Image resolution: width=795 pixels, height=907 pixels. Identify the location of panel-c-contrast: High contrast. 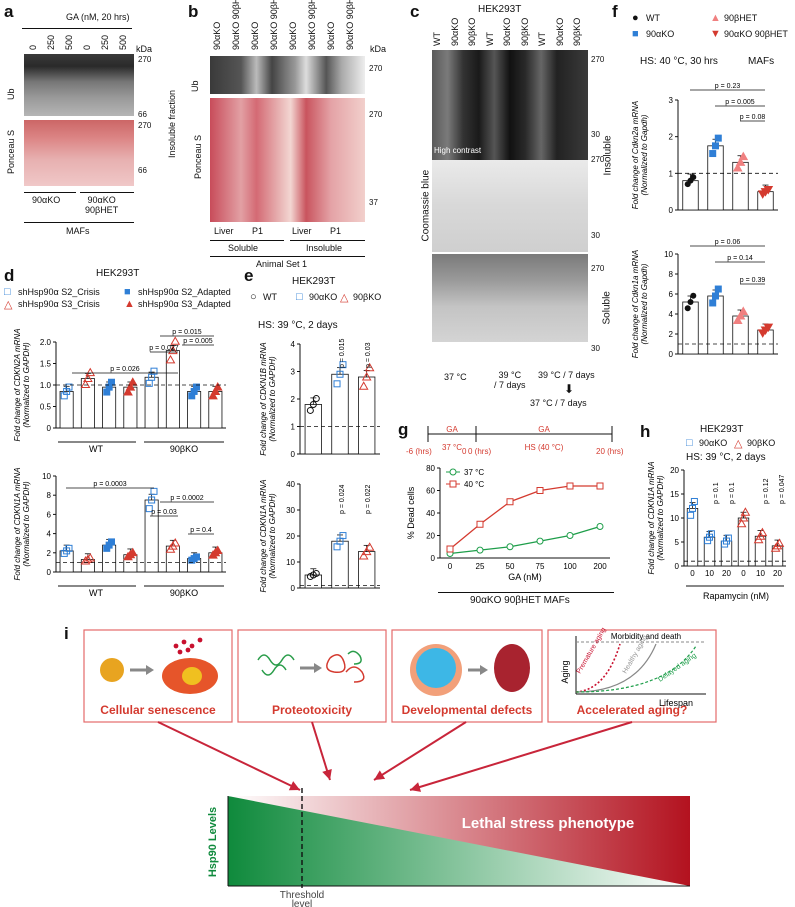
(458, 150).